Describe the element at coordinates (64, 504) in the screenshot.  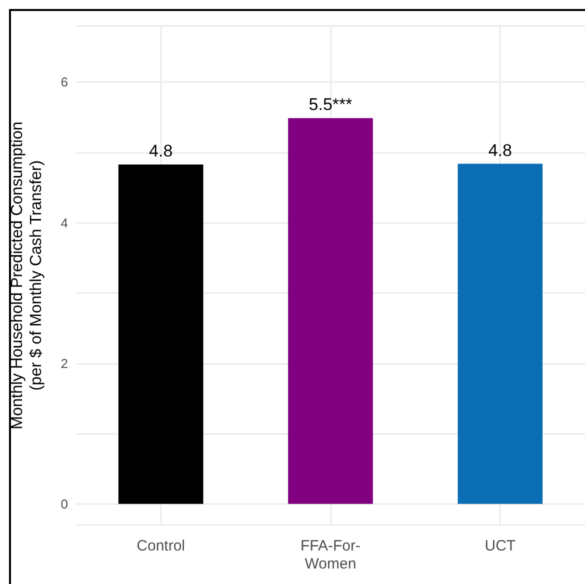
I see `y-tick-label: 0` at that location.